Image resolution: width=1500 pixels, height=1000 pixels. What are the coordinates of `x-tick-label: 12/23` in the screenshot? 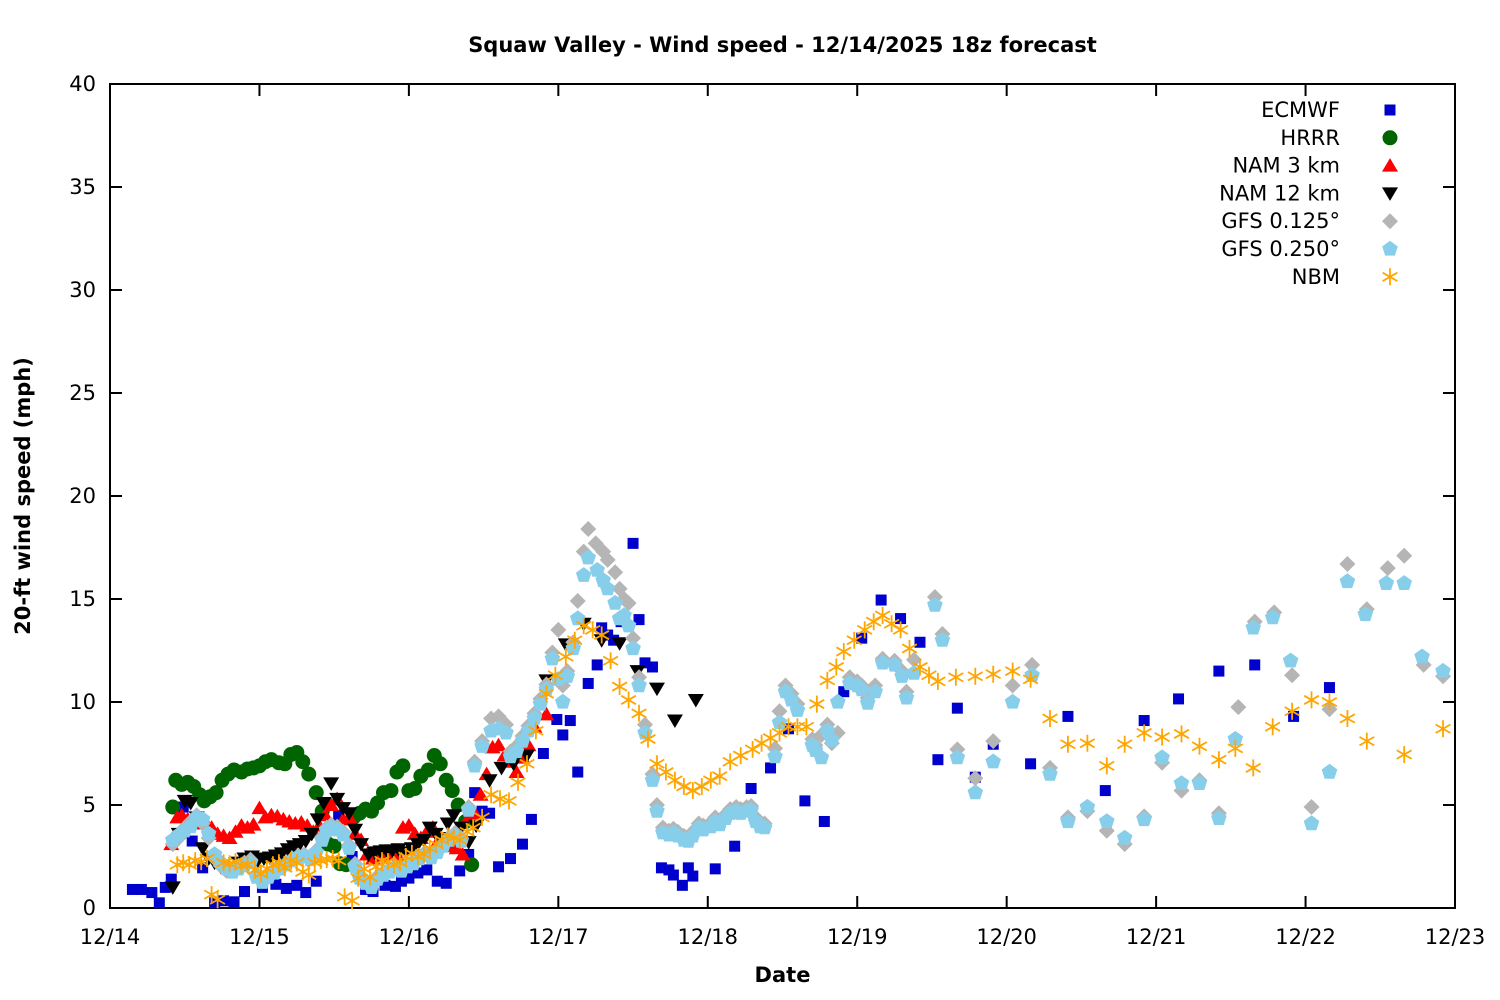 It's located at (1455, 937).